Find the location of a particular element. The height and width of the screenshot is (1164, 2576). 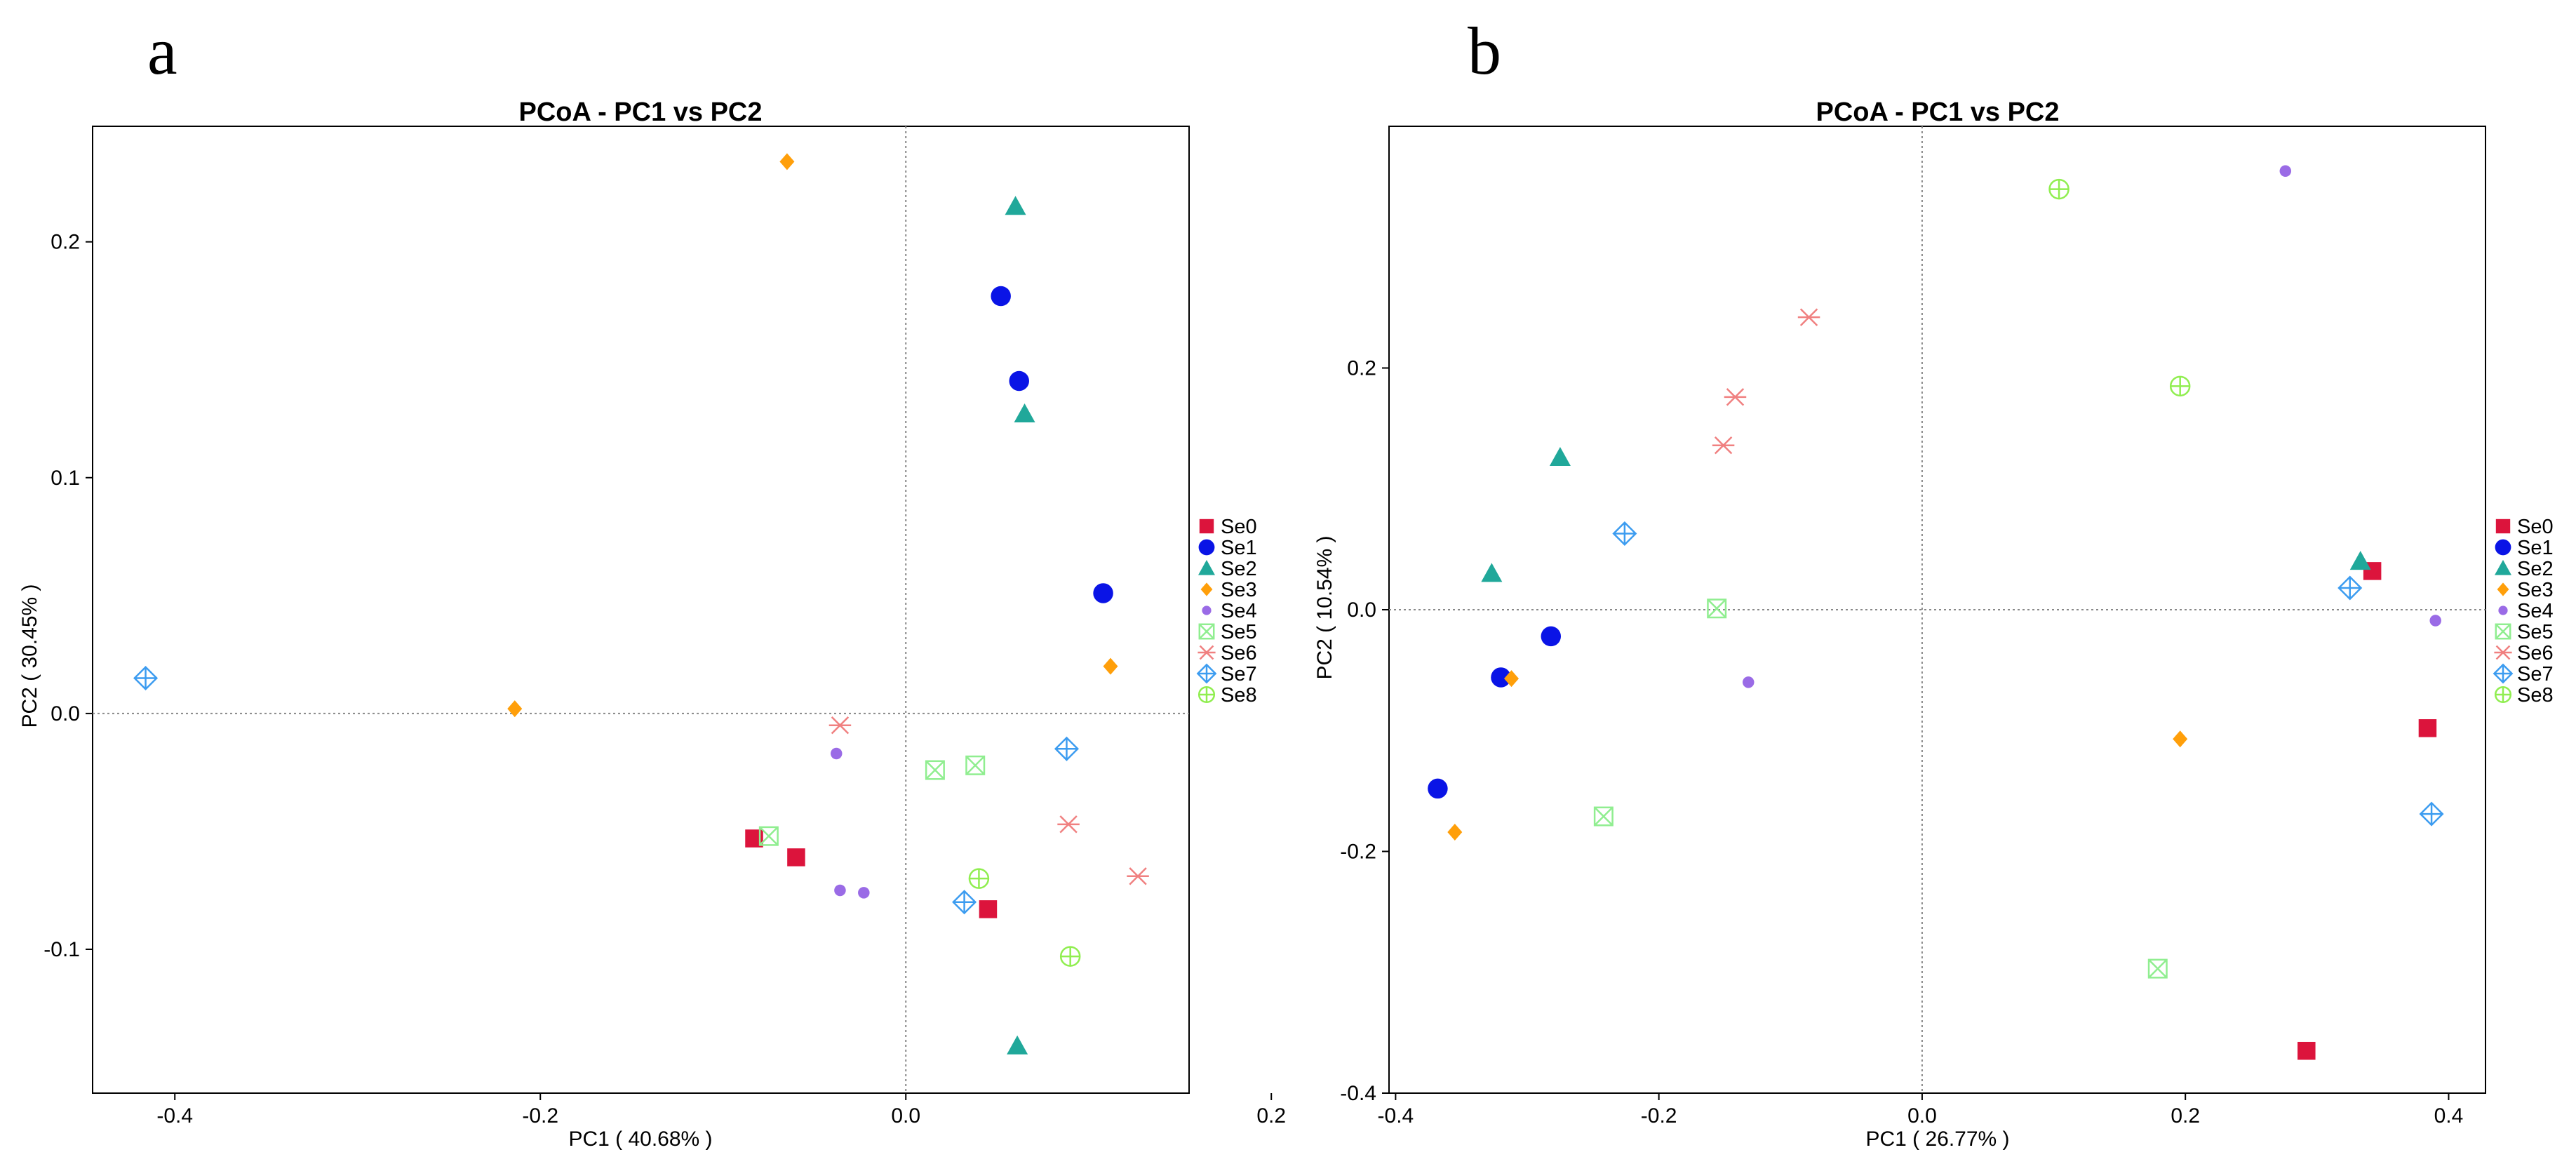

panel-a-letter: a is located at coordinates (162, 50).